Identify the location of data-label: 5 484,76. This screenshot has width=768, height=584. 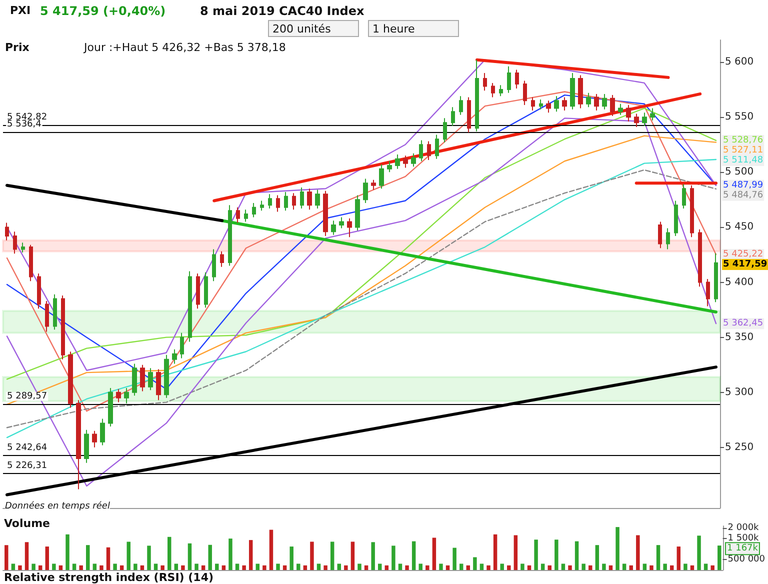
(743, 195).